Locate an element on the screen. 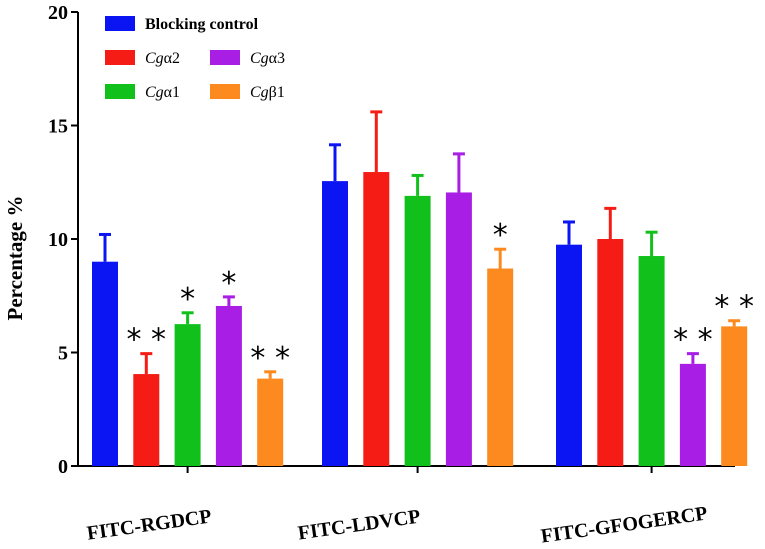  legend: Blocking control Cgα2 Cgα1 Cgα3 Cgβ1 is located at coordinates (195, 58).